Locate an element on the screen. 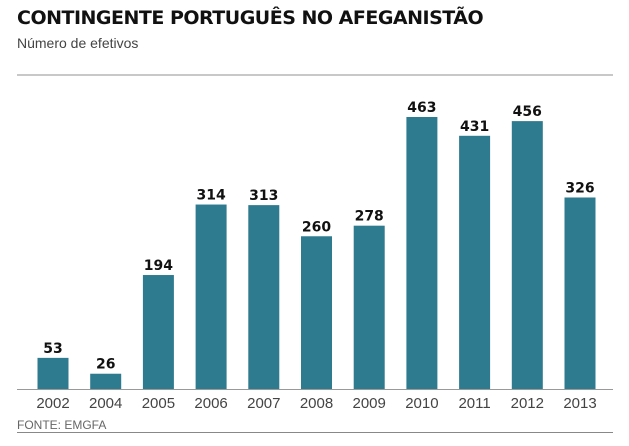 This screenshot has width=629, height=446. source-note: FONTE: EMGFA is located at coordinates (62, 425).